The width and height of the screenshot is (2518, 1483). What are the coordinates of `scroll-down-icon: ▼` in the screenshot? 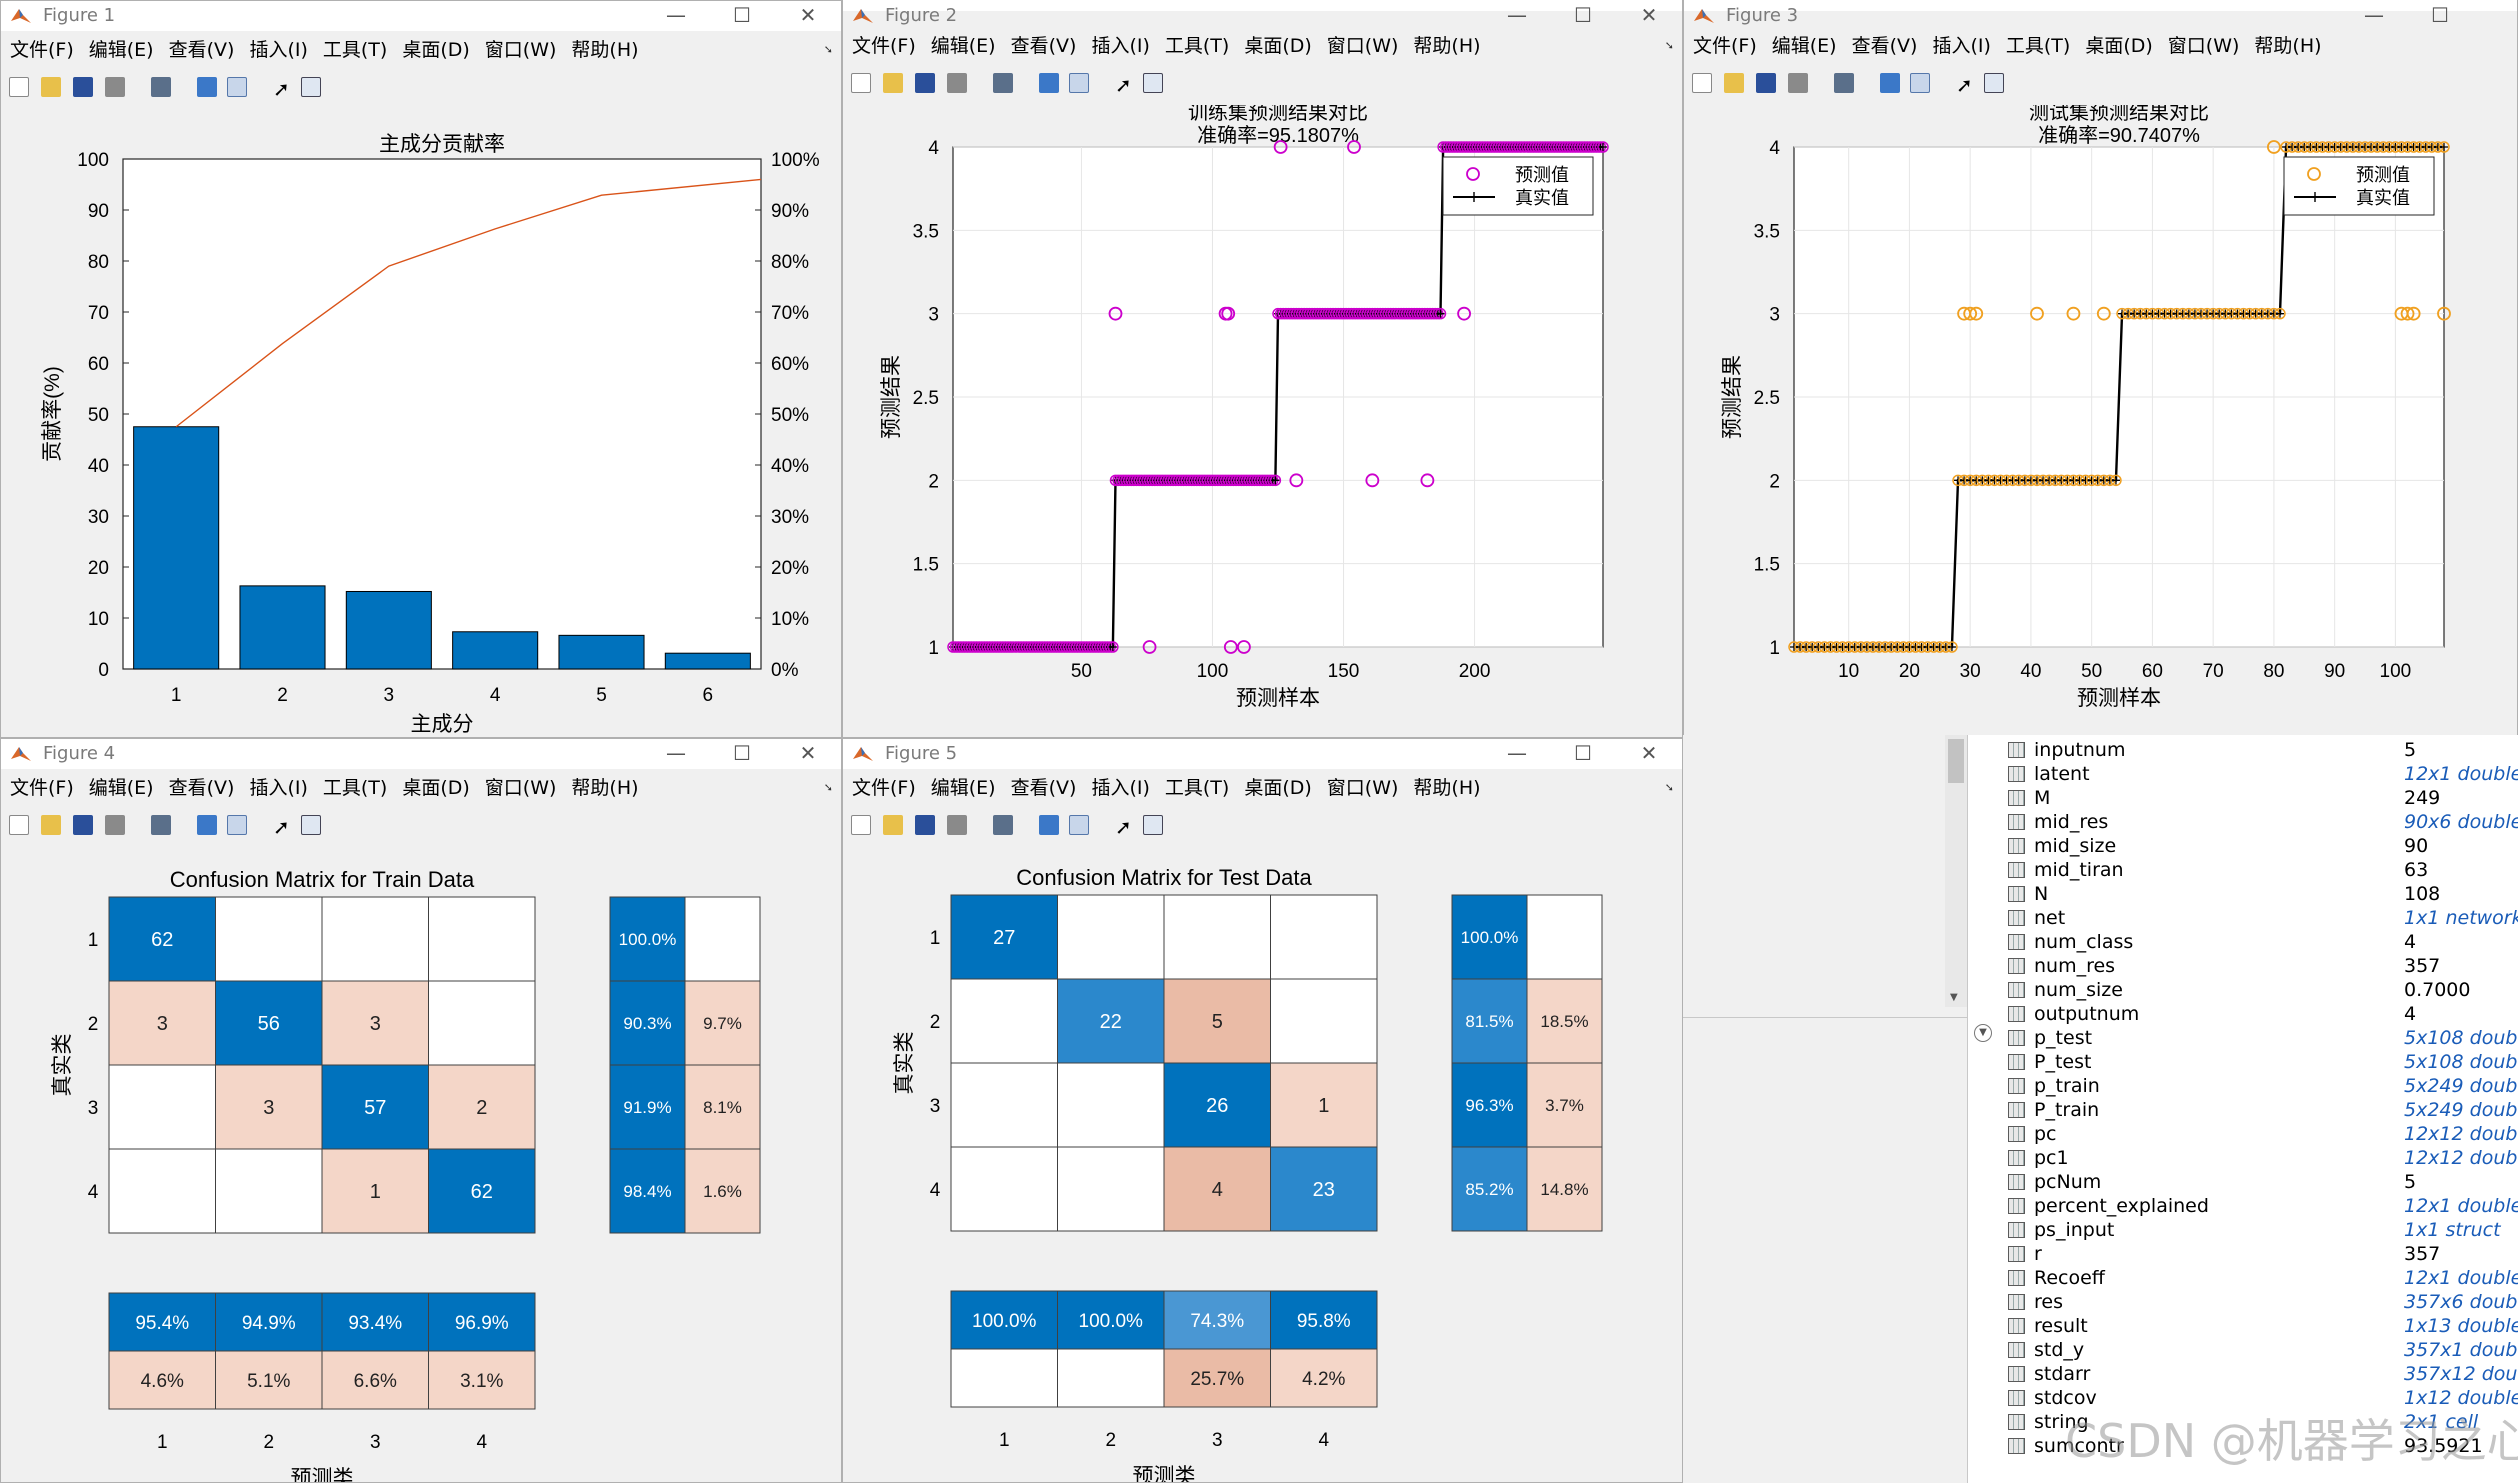 It's located at (1954, 997).